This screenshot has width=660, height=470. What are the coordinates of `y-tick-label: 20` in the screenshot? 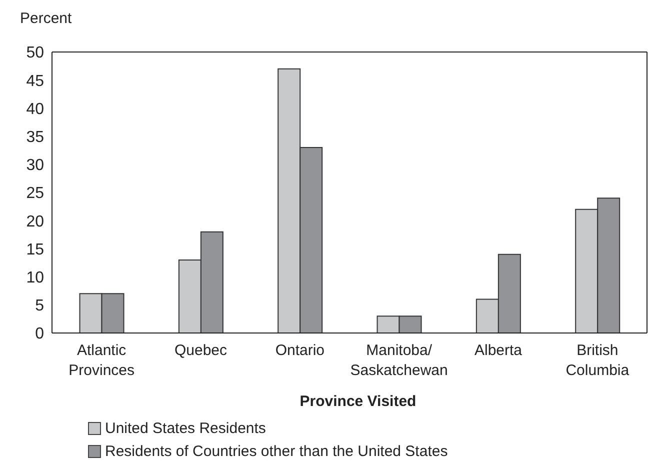 It's located at (35, 221).